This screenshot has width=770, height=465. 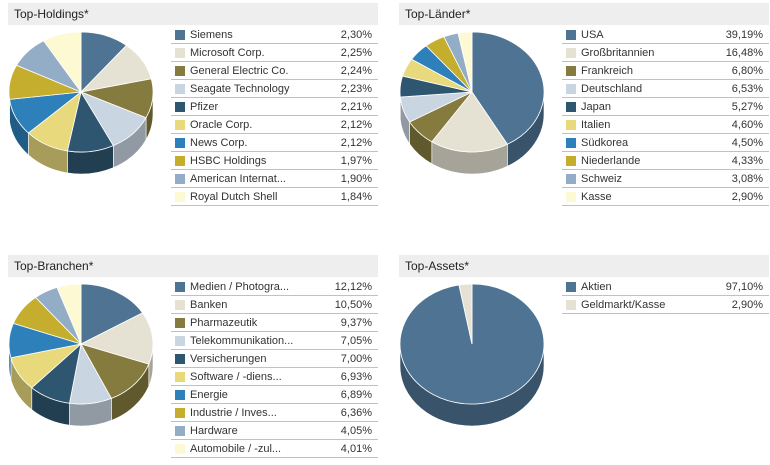 I want to click on pie-chart-top-assets, so click(x=472, y=355).